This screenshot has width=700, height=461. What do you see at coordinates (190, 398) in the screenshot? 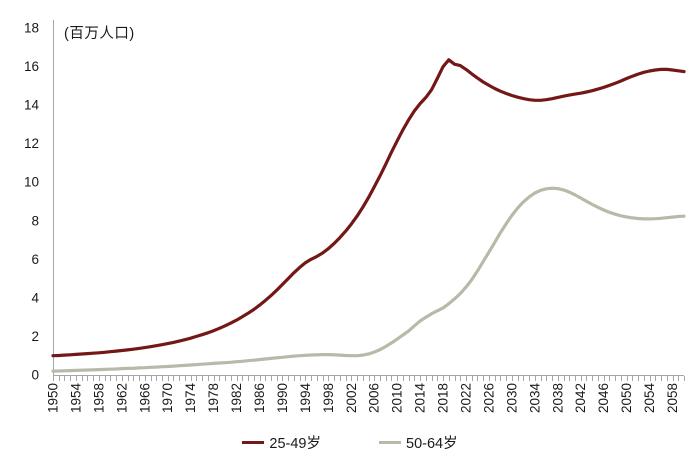
I see `x-tick-label: 1974` at bounding box center [190, 398].